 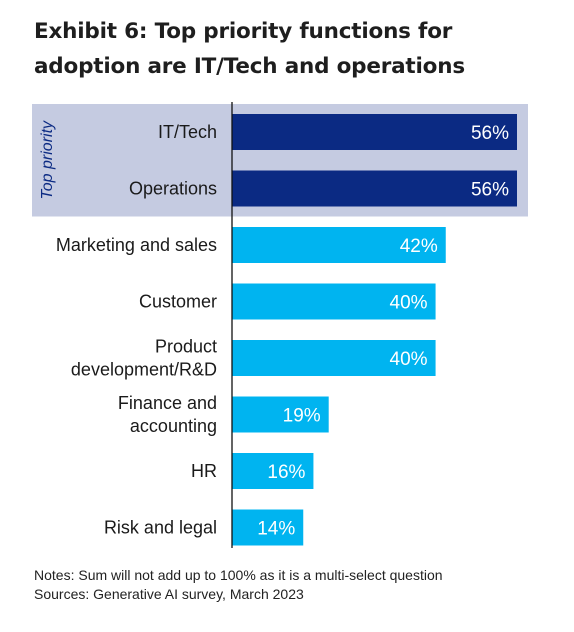 I want to click on category-label-2: Marketing and sales, so click(x=136, y=245).